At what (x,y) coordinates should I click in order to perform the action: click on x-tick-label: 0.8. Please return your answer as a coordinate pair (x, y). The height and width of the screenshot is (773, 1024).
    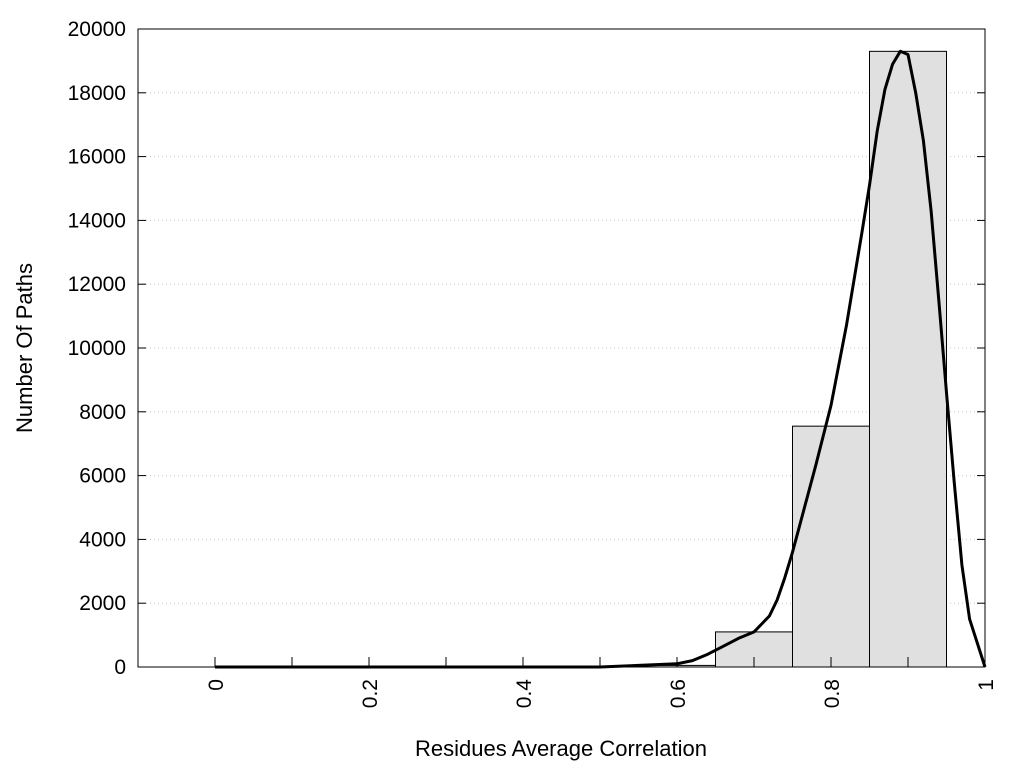
    Looking at the image, I should click on (832, 693).